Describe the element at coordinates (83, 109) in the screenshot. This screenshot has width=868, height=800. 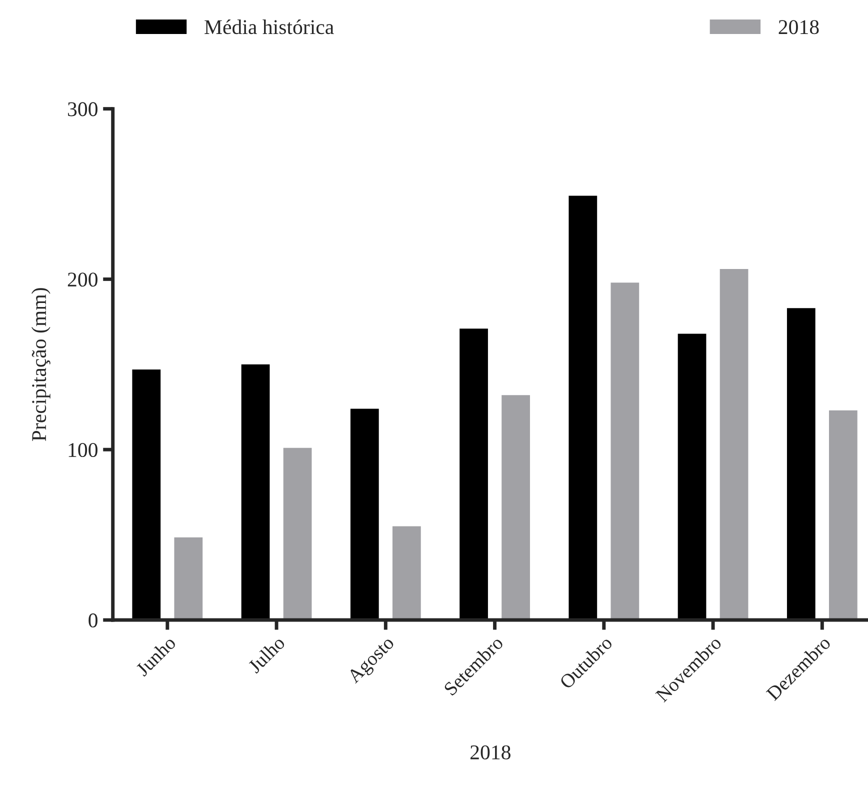
I see `y-tick-label: 300` at that location.